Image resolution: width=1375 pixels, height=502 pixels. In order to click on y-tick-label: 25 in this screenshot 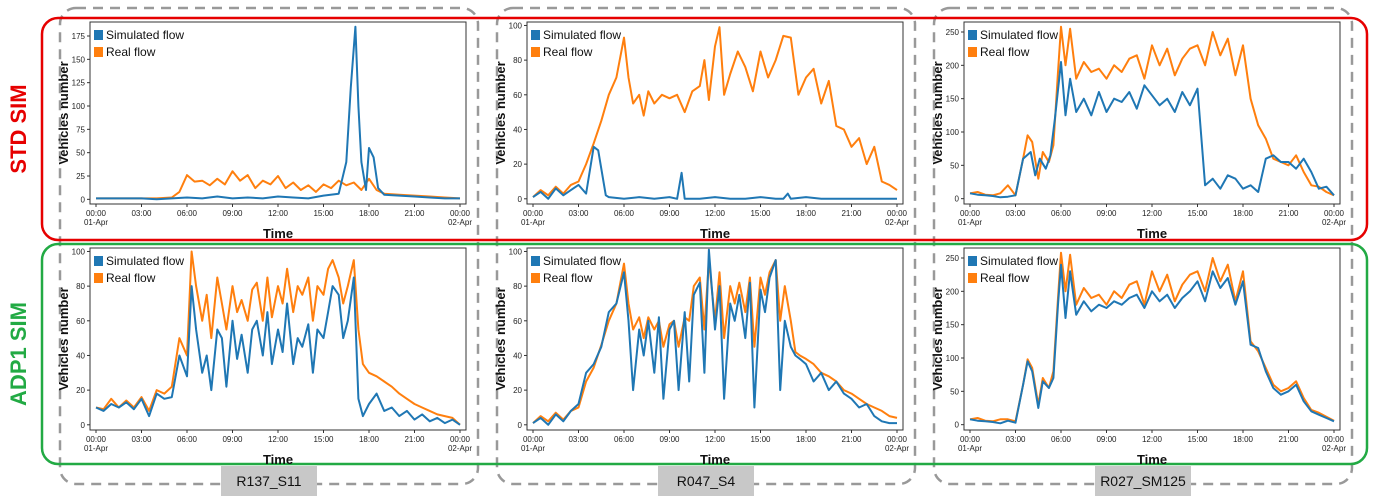, I will do `click(80, 176)`.